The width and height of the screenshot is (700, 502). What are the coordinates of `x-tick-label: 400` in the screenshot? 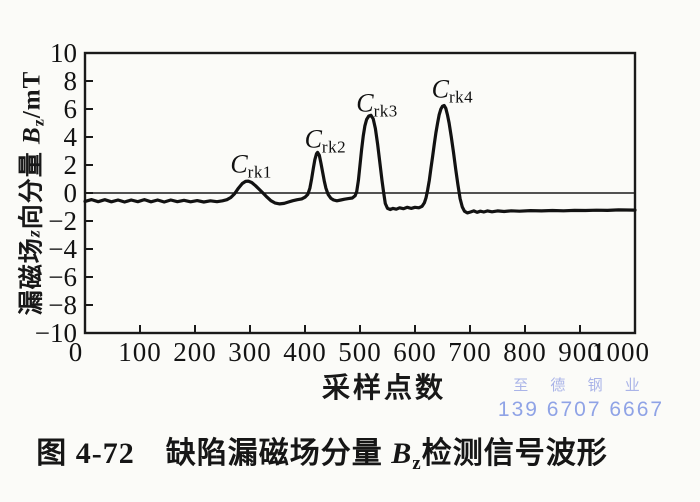 It's located at (305, 352).